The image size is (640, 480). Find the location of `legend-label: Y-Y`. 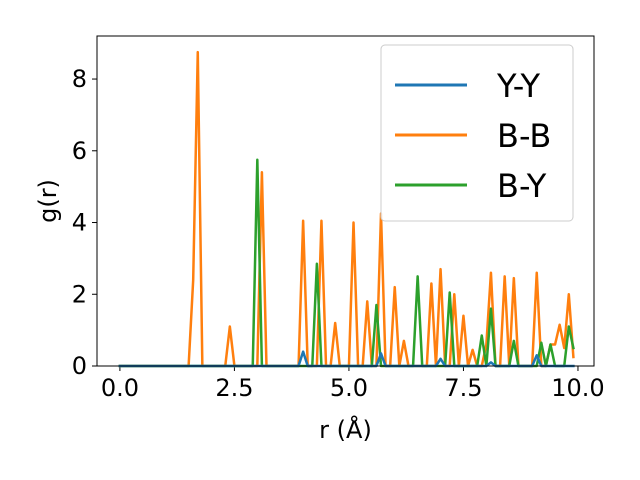

legend-label: Y-Y is located at coordinates (518, 86).